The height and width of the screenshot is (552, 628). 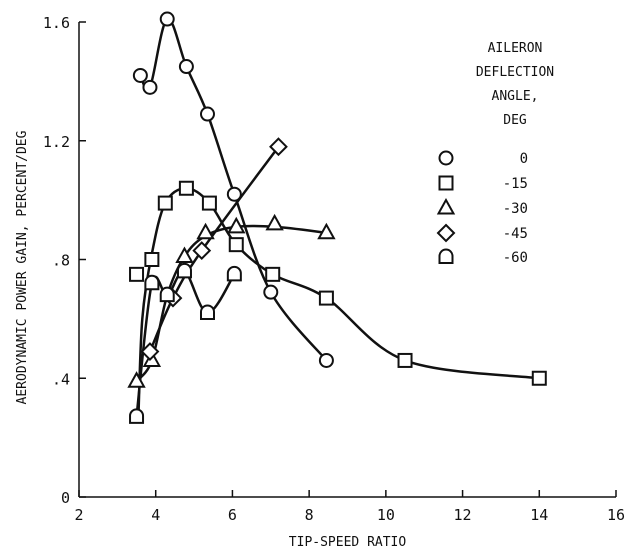 I want to click on legend-title-line: DEFLECTION, so click(x=515, y=72).